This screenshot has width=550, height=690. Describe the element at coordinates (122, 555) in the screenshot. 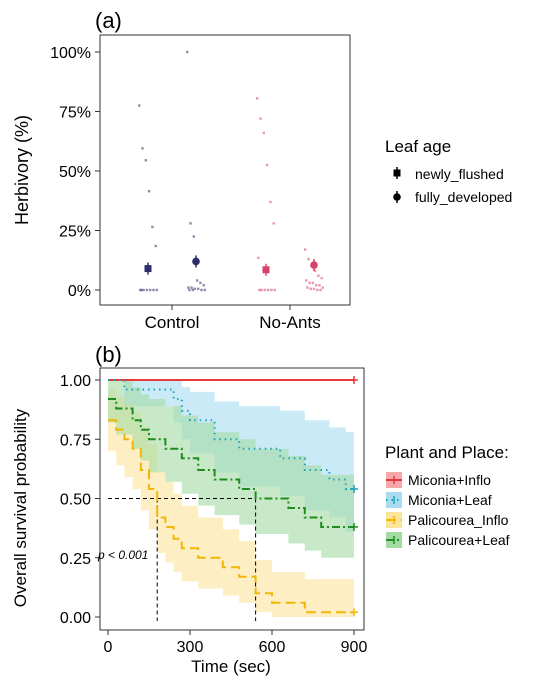

I see `p-value-annotation: p < 0.001` at that location.